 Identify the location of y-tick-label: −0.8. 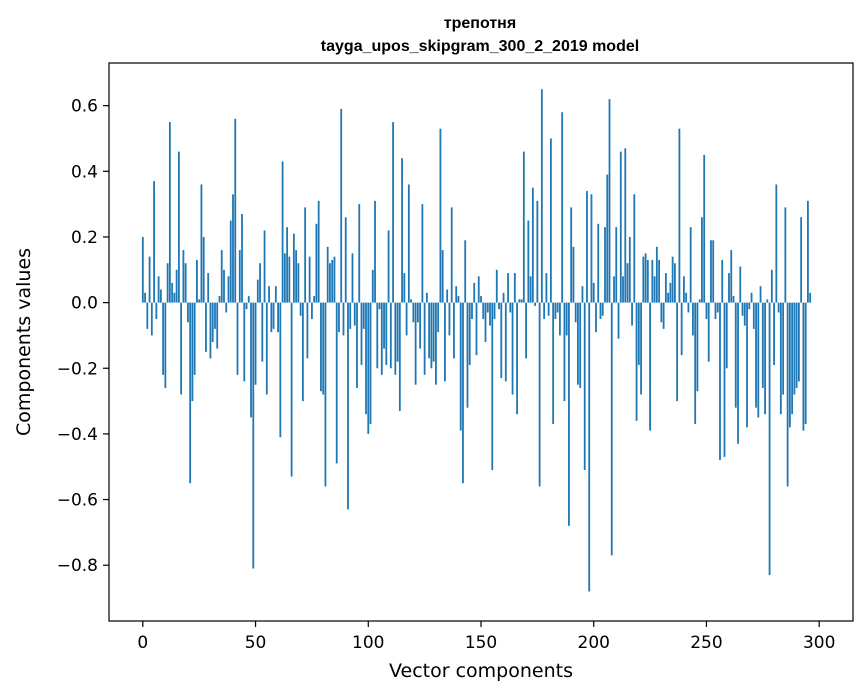
(77, 566).